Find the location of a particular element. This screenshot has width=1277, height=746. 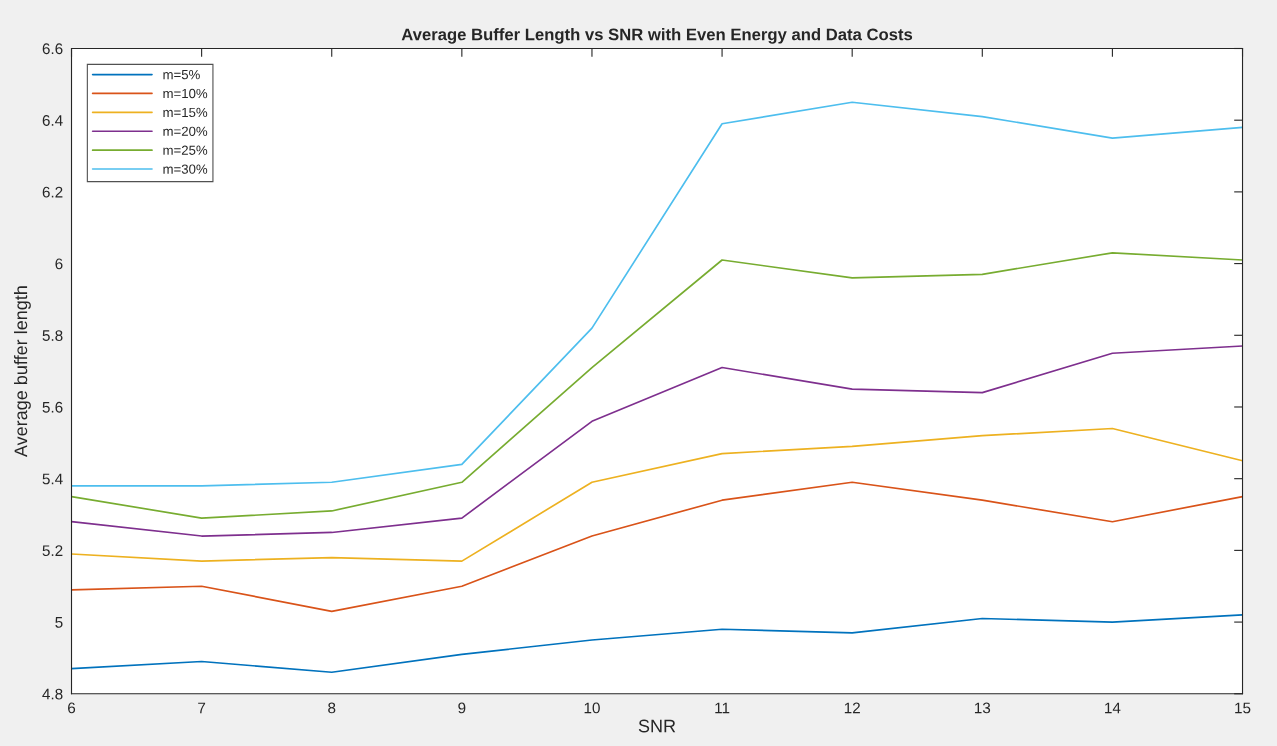

x-tick-label: 7 is located at coordinates (202, 708).